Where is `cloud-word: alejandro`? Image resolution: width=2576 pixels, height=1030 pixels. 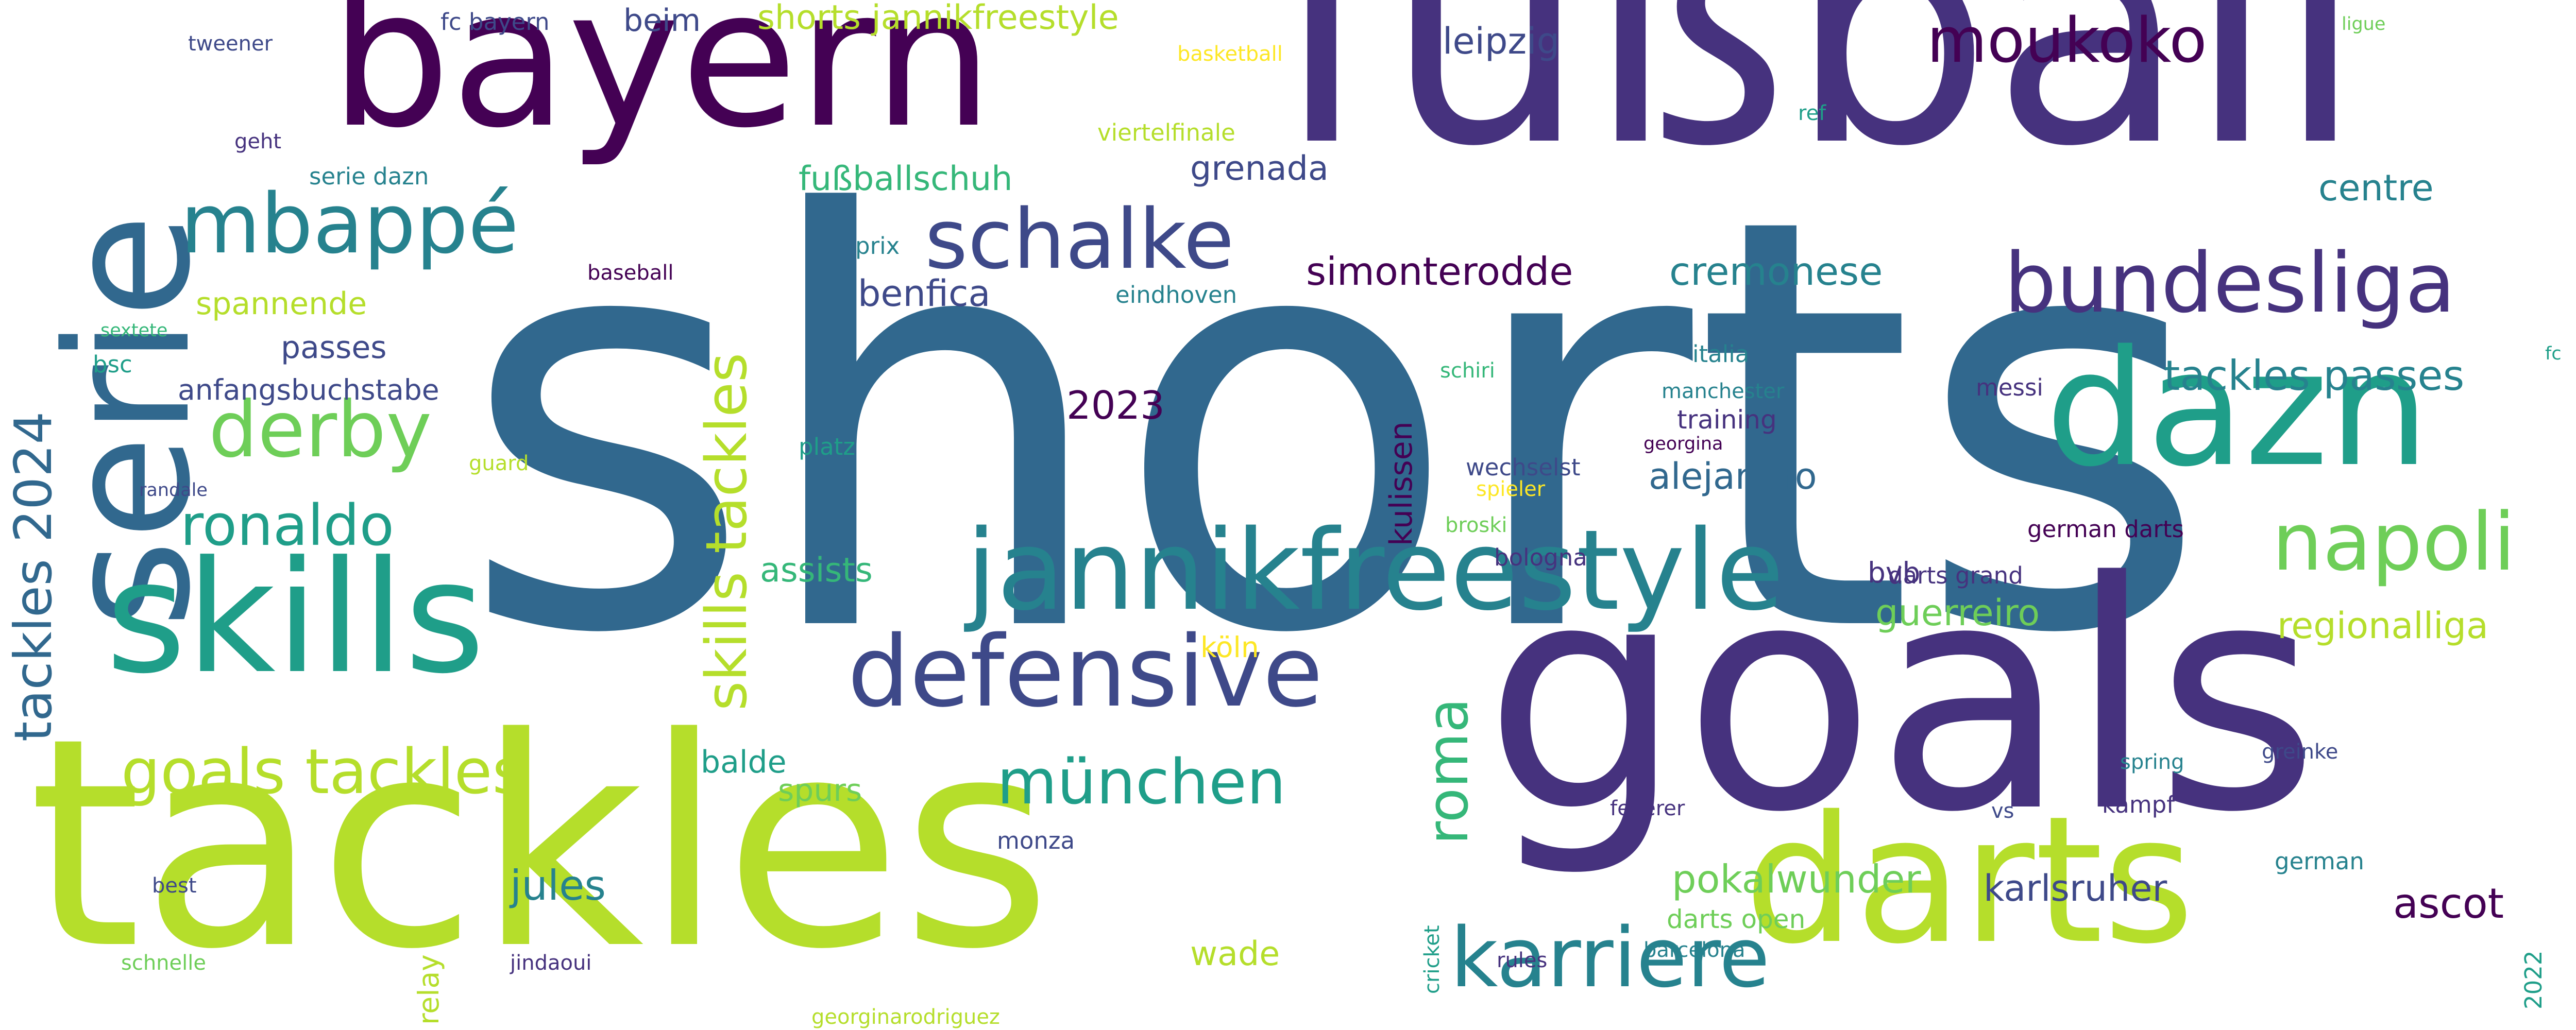
cloud-word: alejandro is located at coordinates (1733, 476).